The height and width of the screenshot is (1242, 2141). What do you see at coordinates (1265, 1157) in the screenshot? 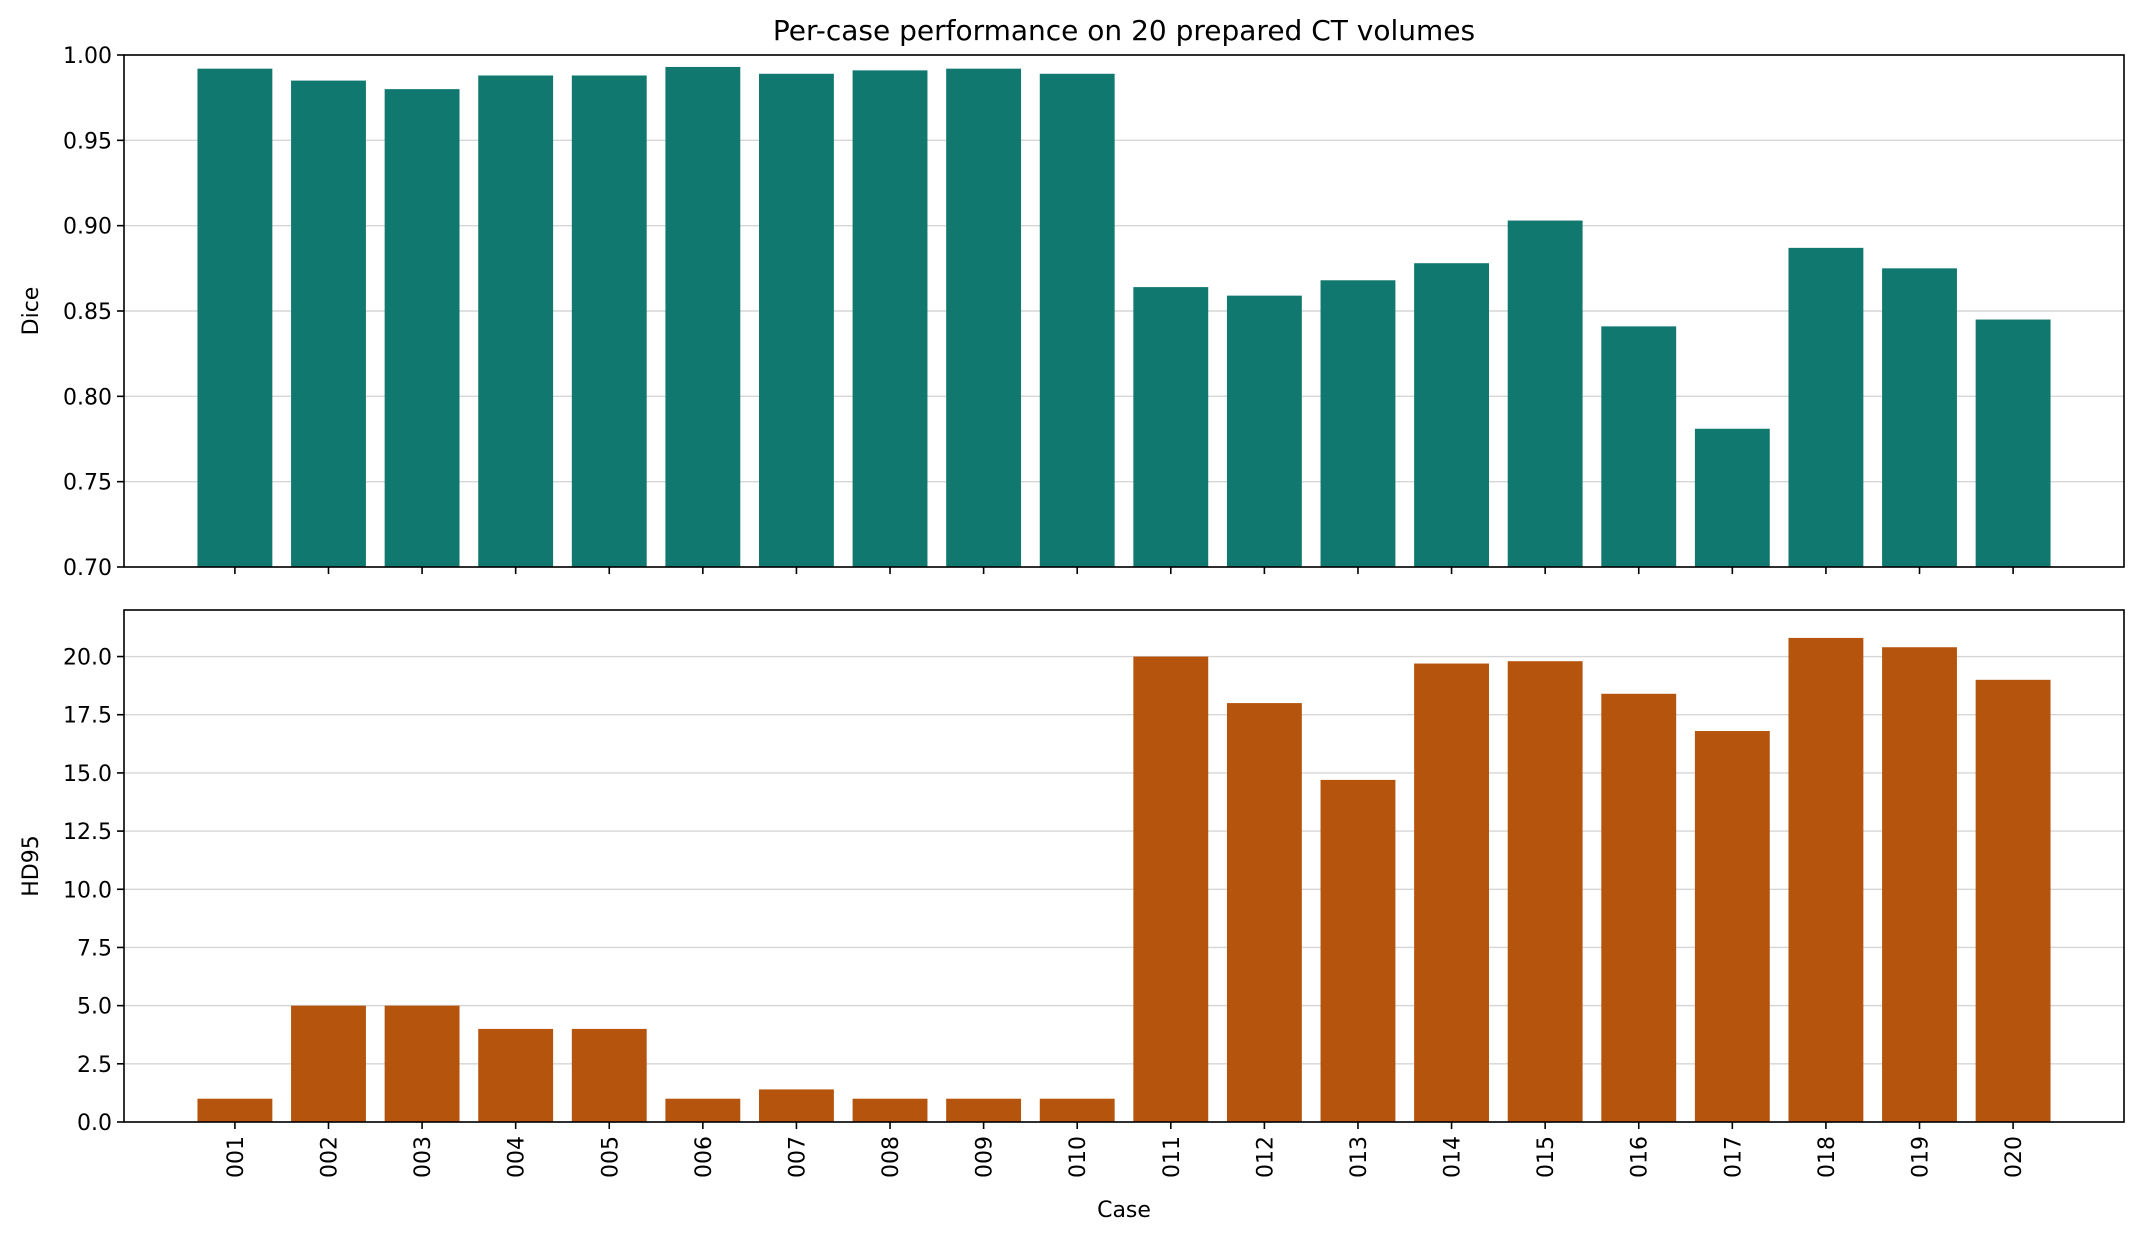
I see `x-tick-label-012: 012` at bounding box center [1265, 1157].